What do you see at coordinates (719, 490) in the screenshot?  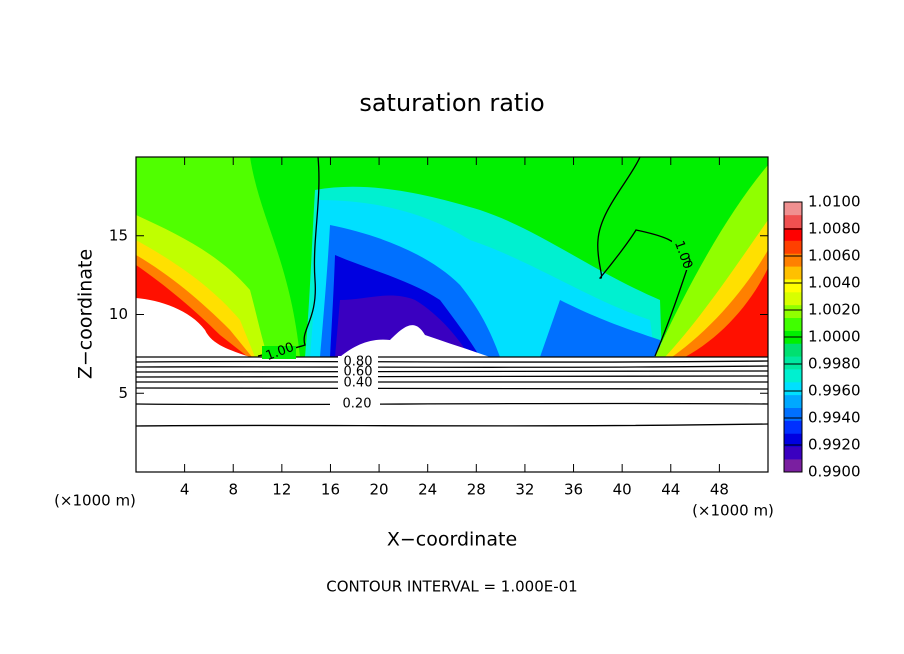 I see `x-tick-label: 48` at bounding box center [719, 490].